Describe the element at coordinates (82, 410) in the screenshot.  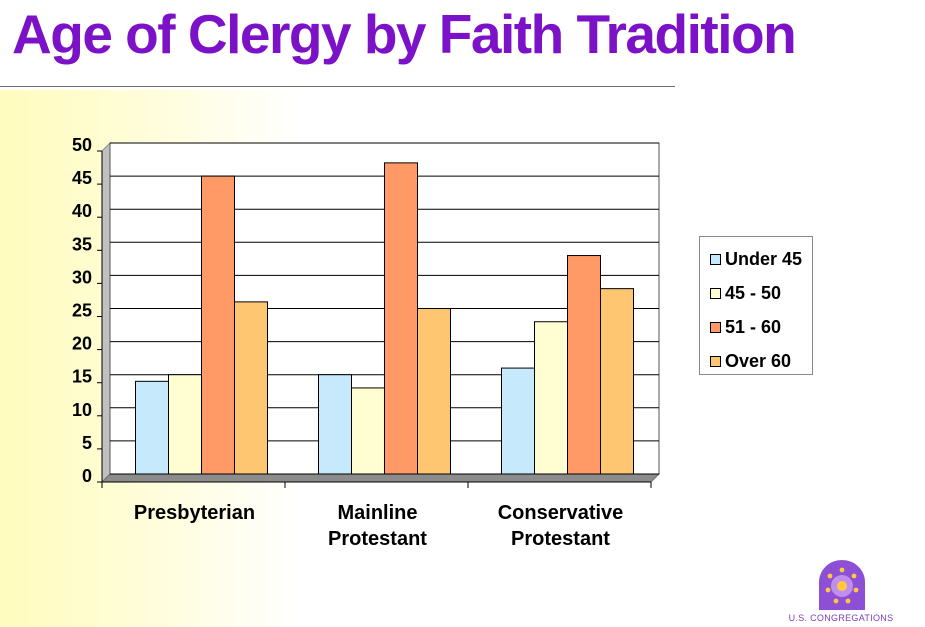
I see `y-tick-label: 10` at that location.